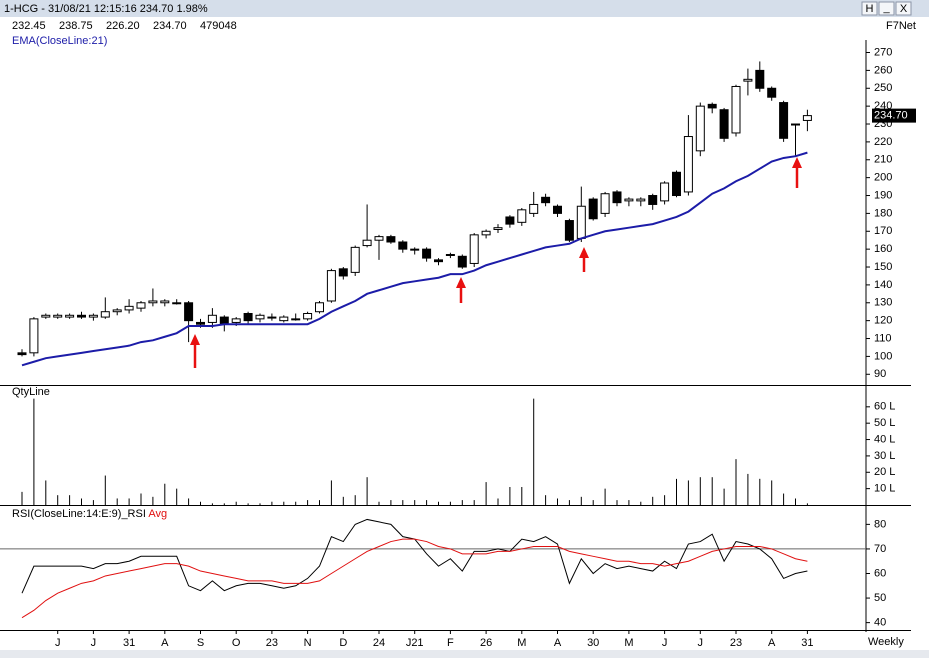 Image resolution: width=929 pixels, height=658 pixels. Describe the element at coordinates (880, 598) in the screenshot. I see `y-tick-label: 50` at that location.